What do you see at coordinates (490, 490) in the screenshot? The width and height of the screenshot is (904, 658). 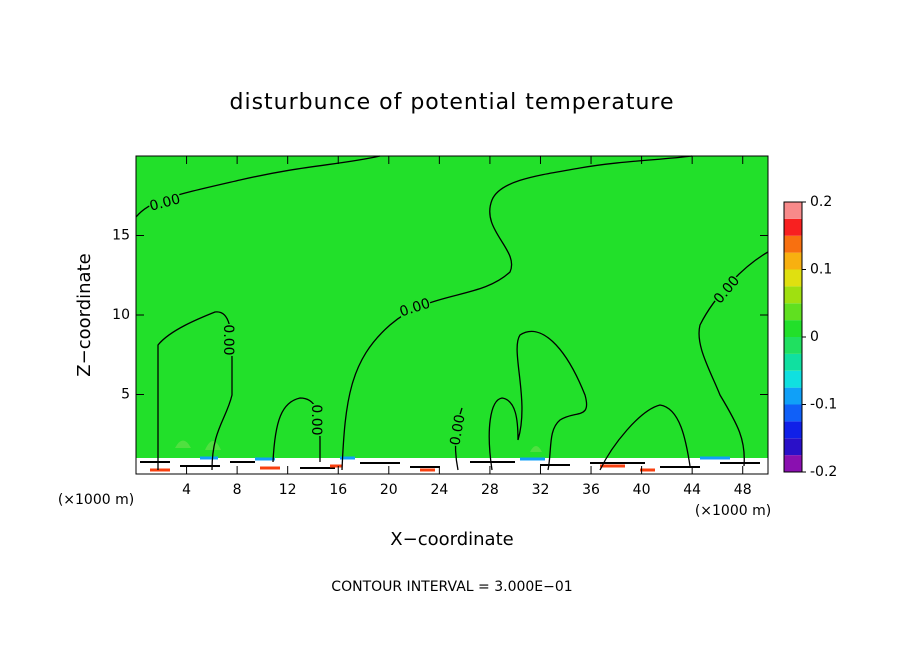 I see `x-tick-label: 28` at bounding box center [490, 490].